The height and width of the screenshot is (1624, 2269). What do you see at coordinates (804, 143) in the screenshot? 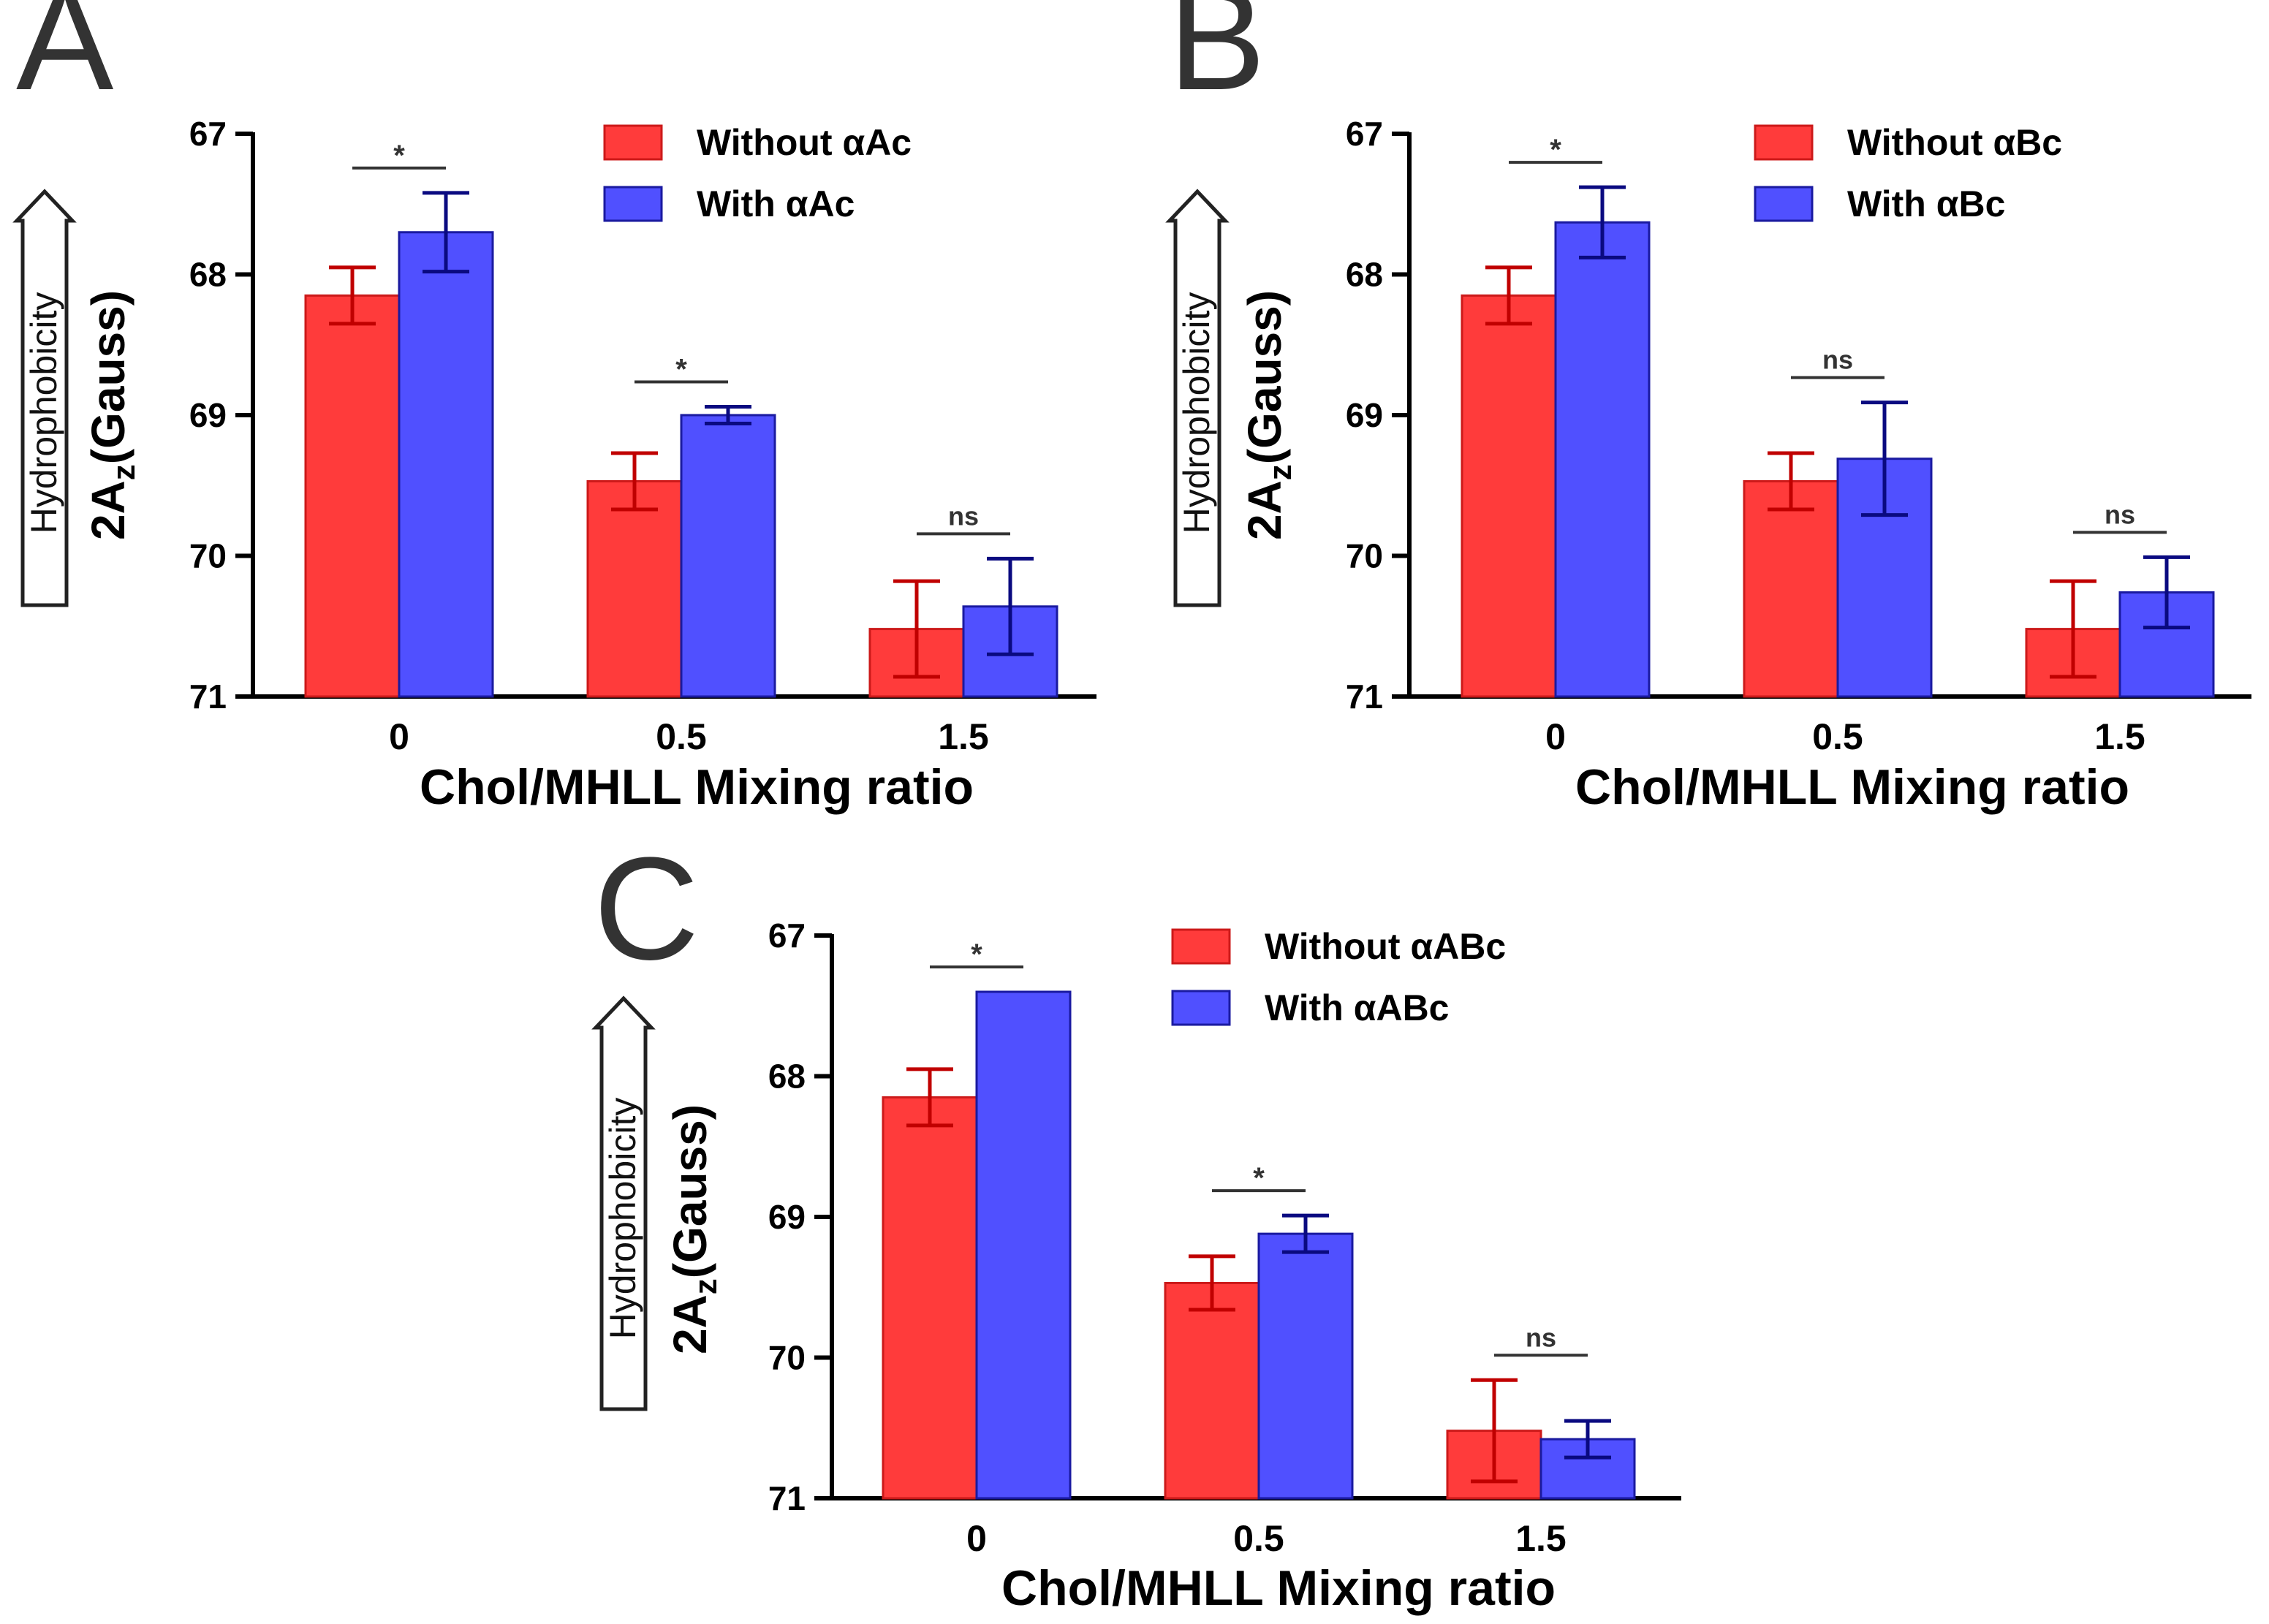
I see `legend-label-without: Without αAc` at bounding box center [804, 143].